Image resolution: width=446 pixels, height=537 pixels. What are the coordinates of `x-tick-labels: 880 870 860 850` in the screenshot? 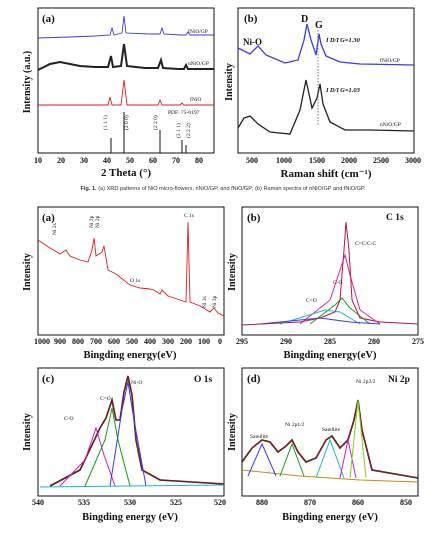 It's located at (334, 502).